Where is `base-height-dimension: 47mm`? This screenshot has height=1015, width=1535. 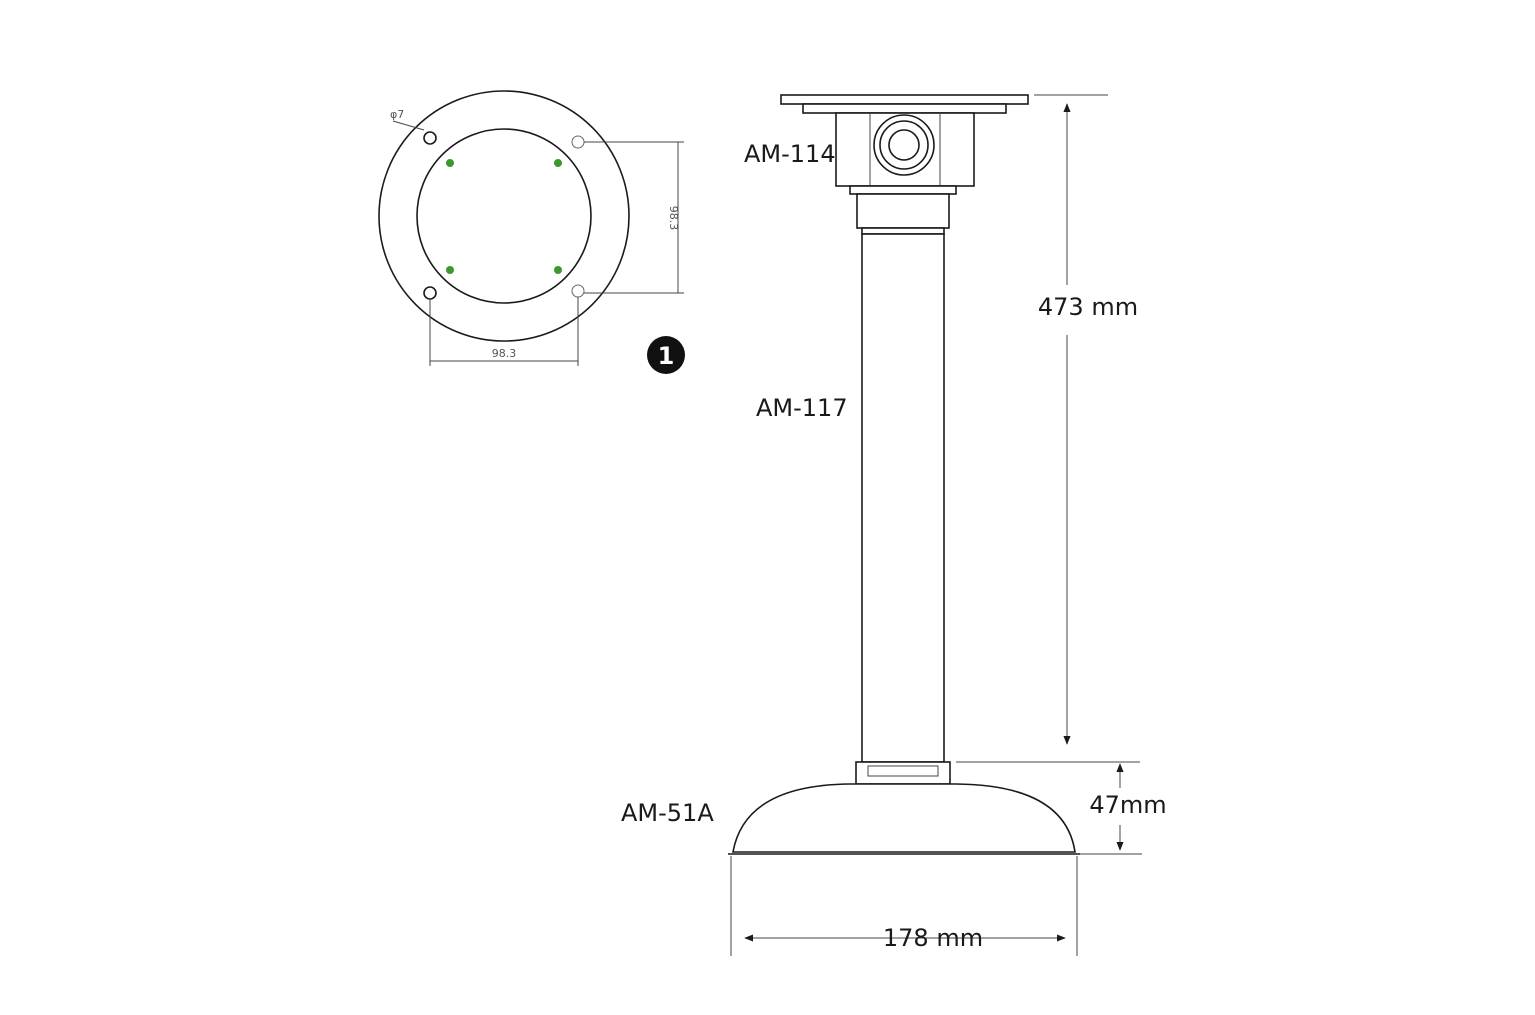 base-height-dimension: 47mm is located at coordinates (1123, 809).